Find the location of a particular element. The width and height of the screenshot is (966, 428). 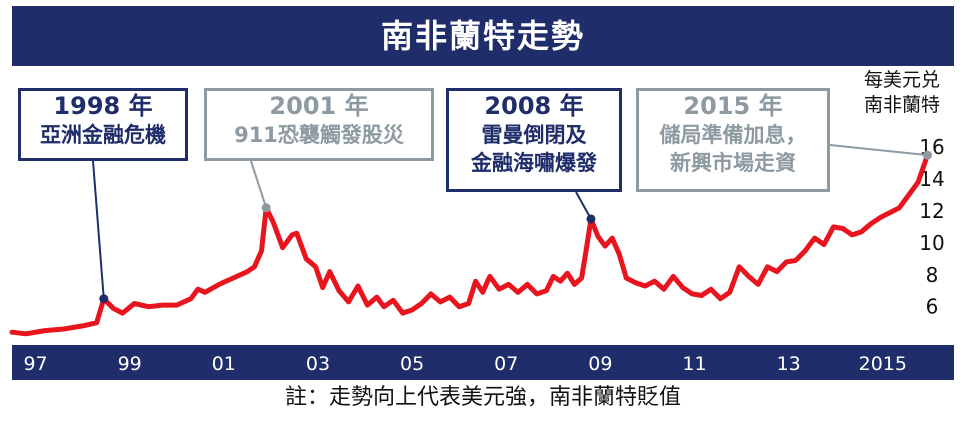

callout-1998-year: 1998 年 is located at coordinates (103, 106).